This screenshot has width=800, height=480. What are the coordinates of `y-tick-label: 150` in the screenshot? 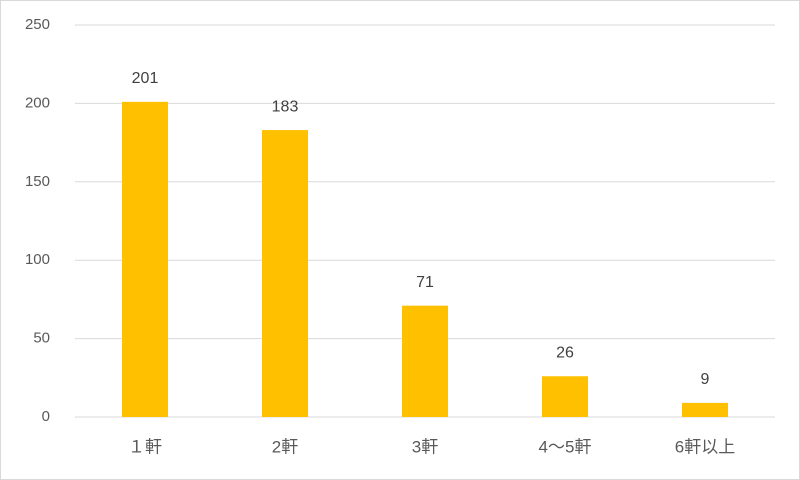 It's located at (37, 181).